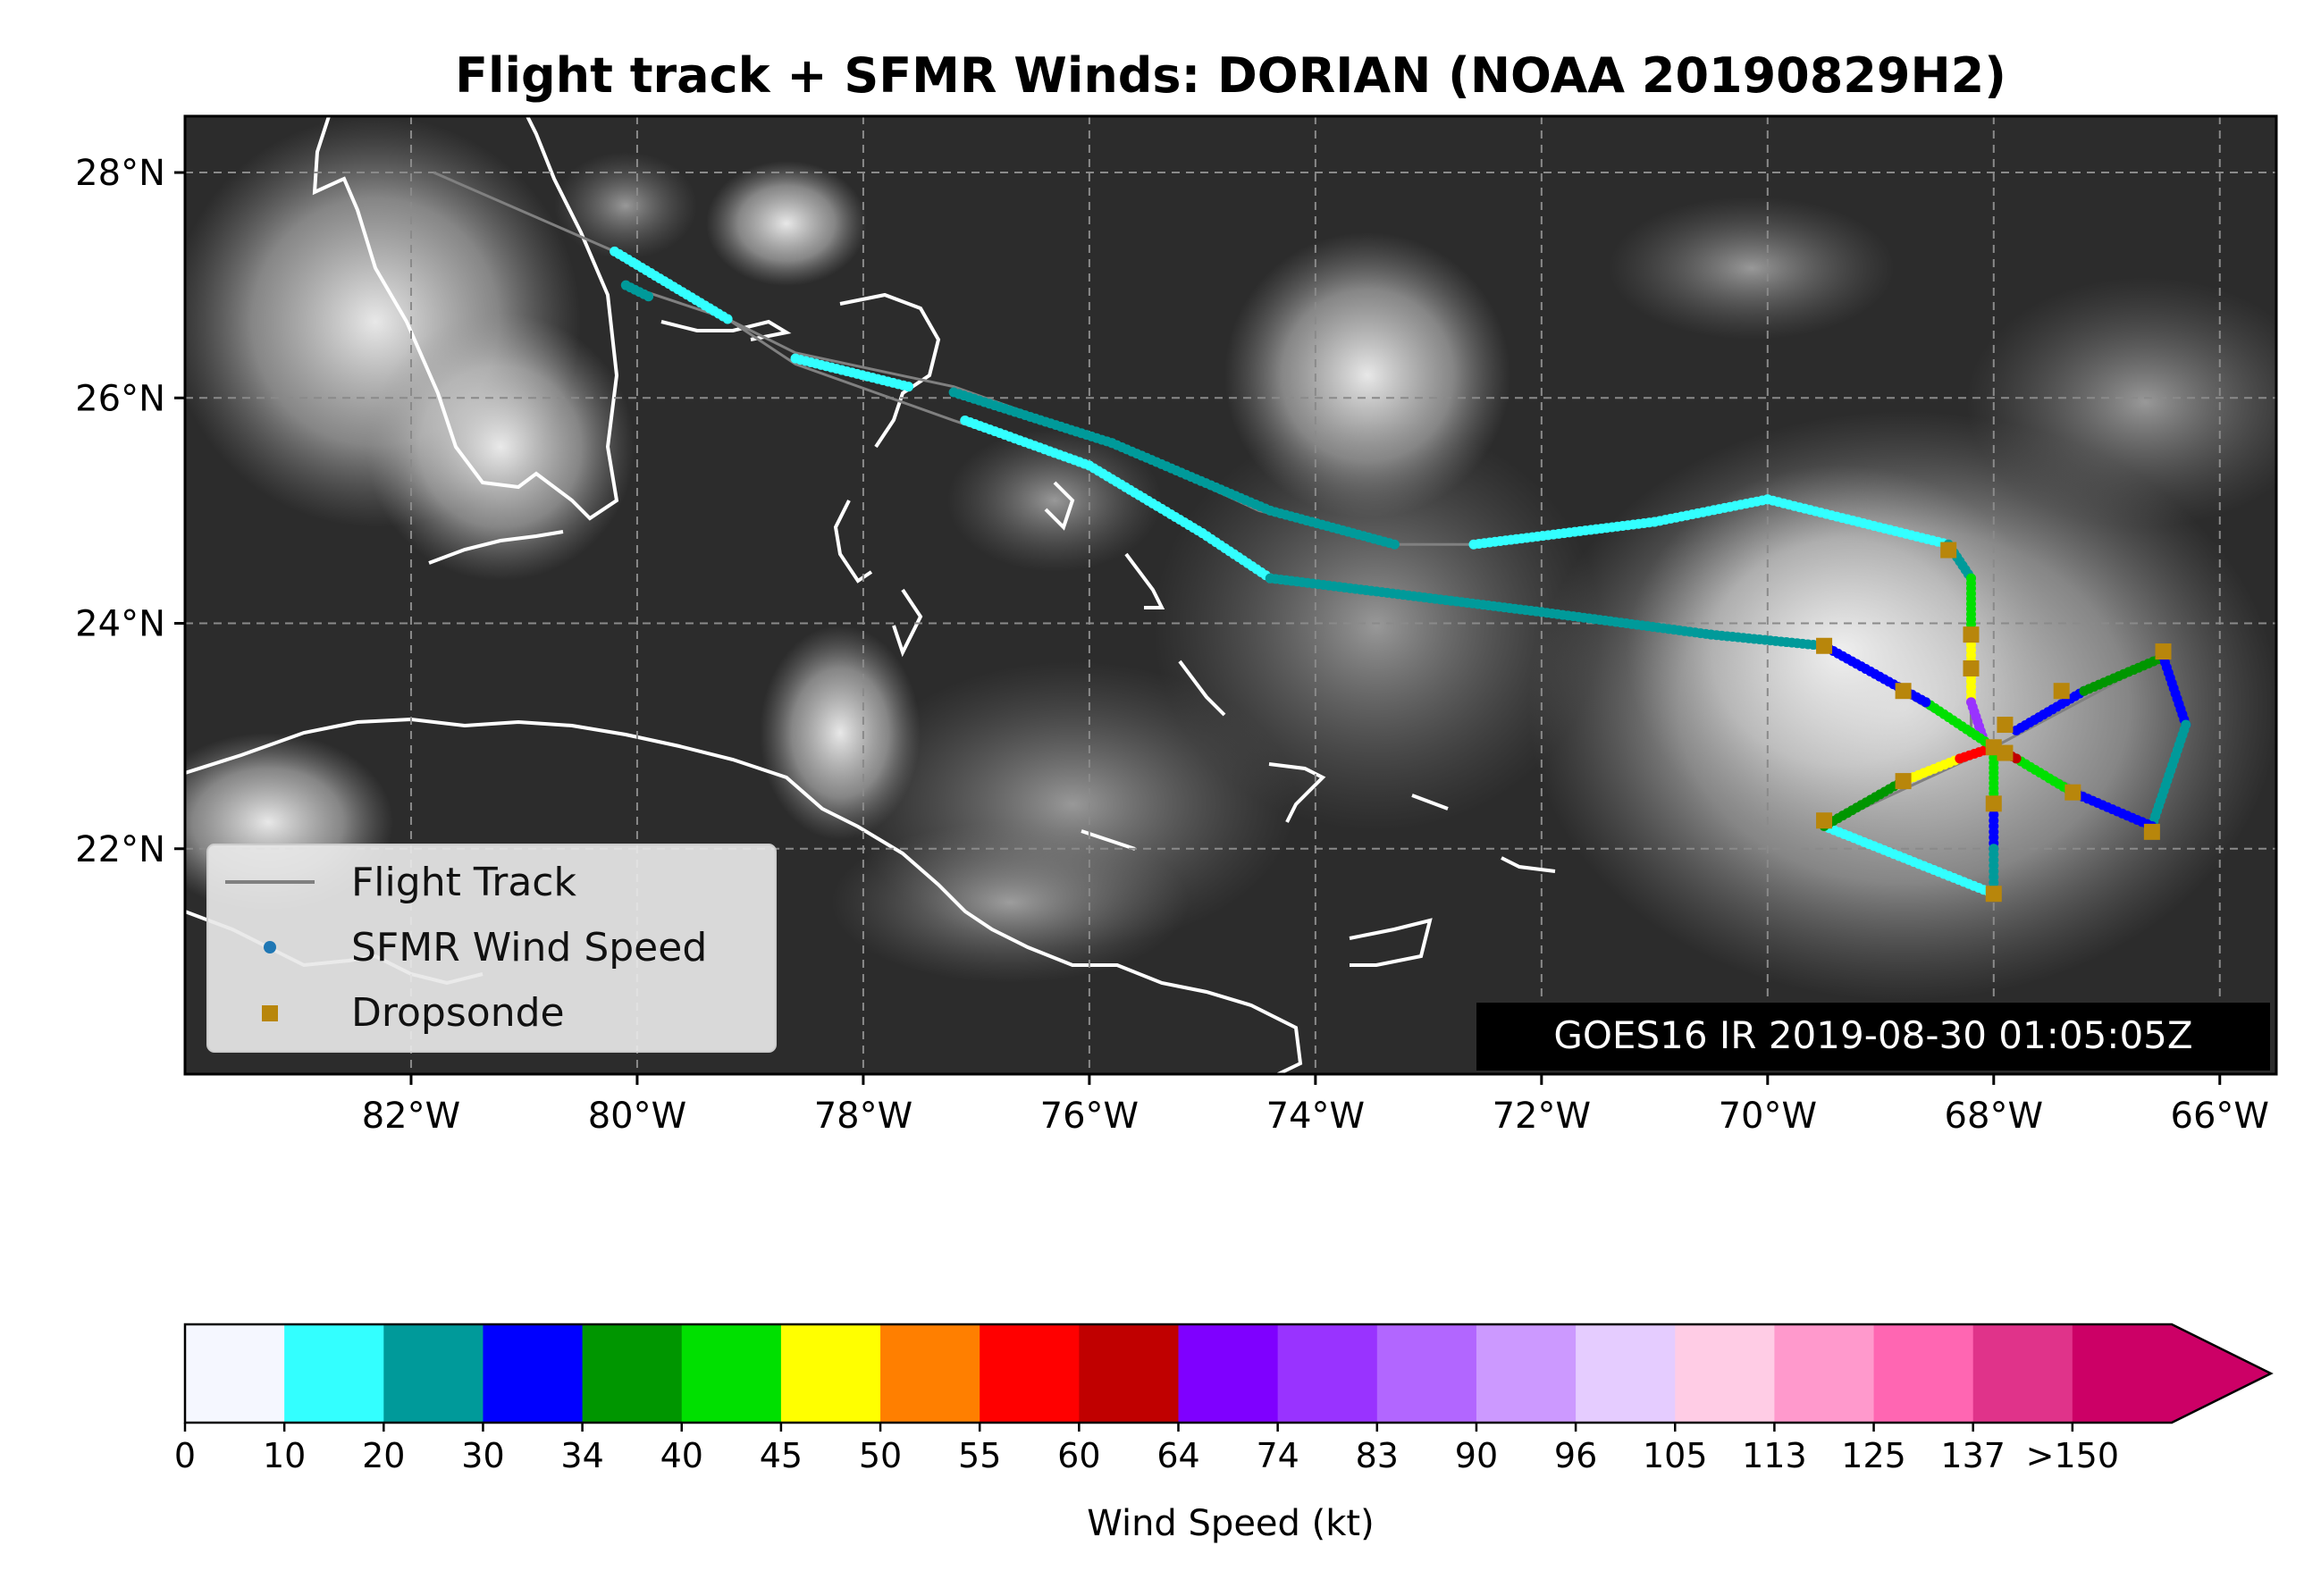  Describe the element at coordinates (383, 1455) in the screenshot. I see `colorbar-tick-label: 20` at that location.